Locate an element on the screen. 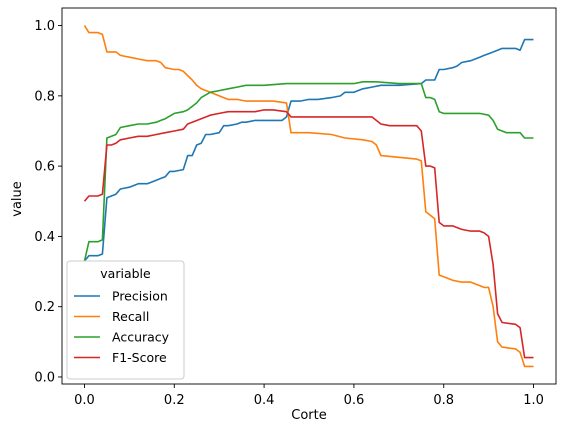 The image size is (567, 432). x-tick-label: 0.2 is located at coordinates (174, 400).